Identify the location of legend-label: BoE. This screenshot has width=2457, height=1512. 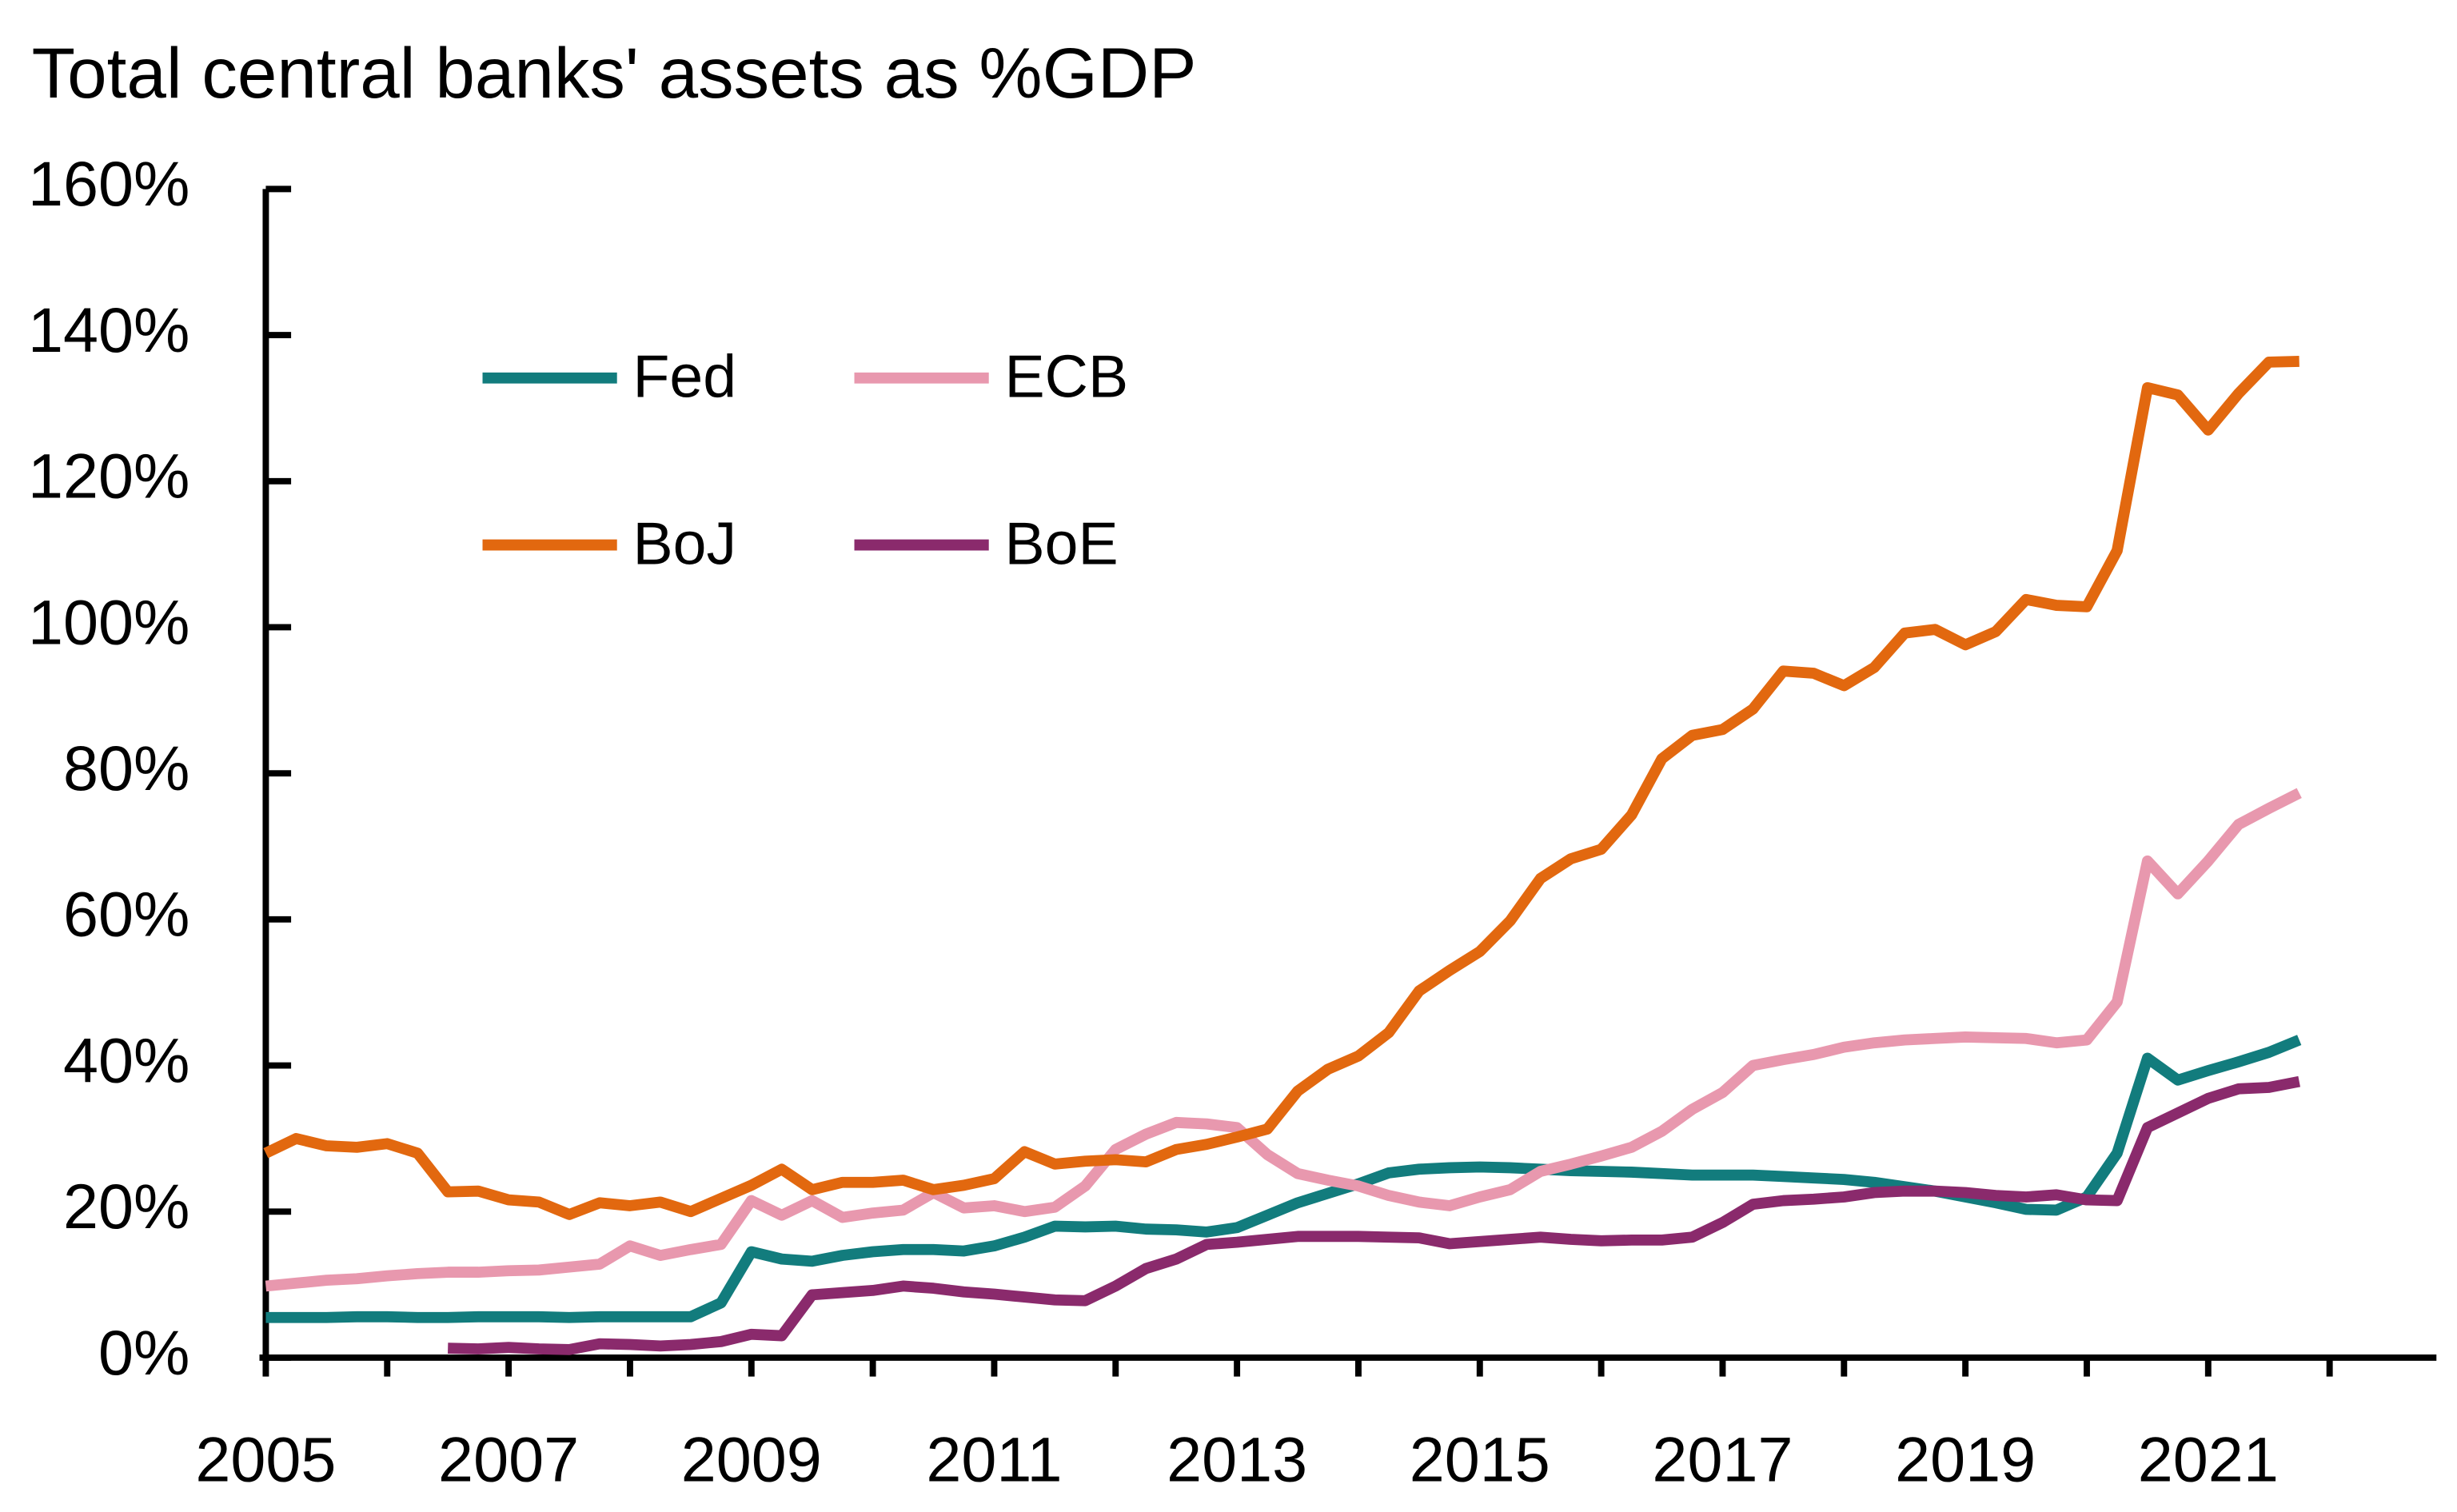
(1062, 542).